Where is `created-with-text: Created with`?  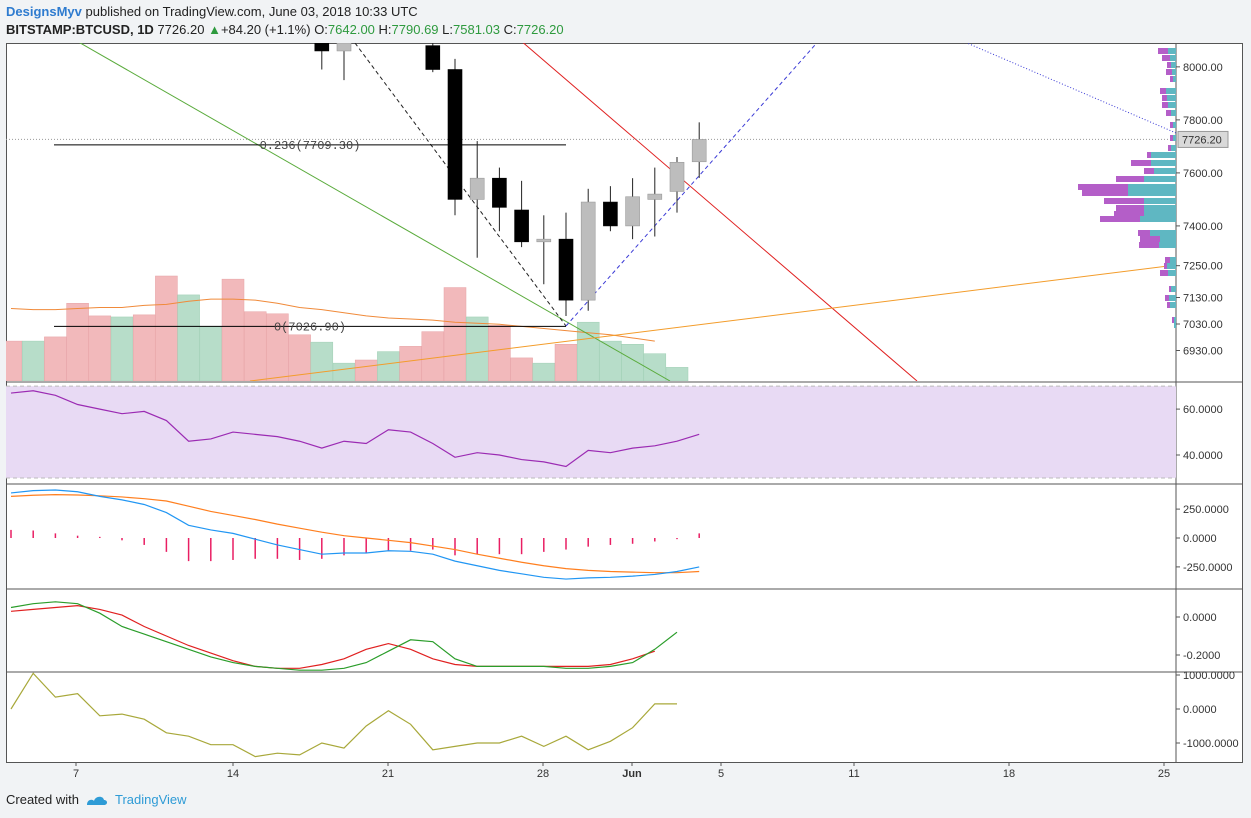
created-with-text: Created with is located at coordinates (42, 799).